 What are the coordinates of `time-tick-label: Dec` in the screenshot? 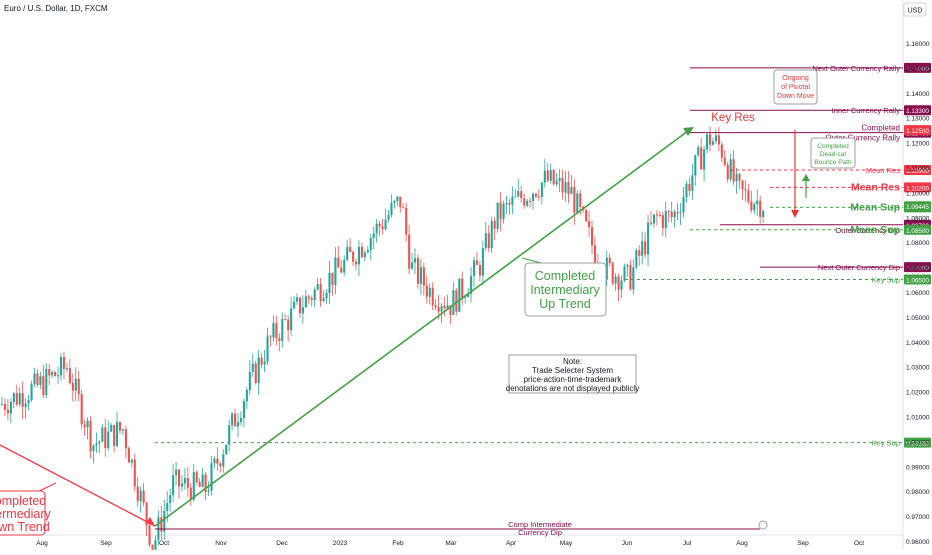 It's located at (282, 543).